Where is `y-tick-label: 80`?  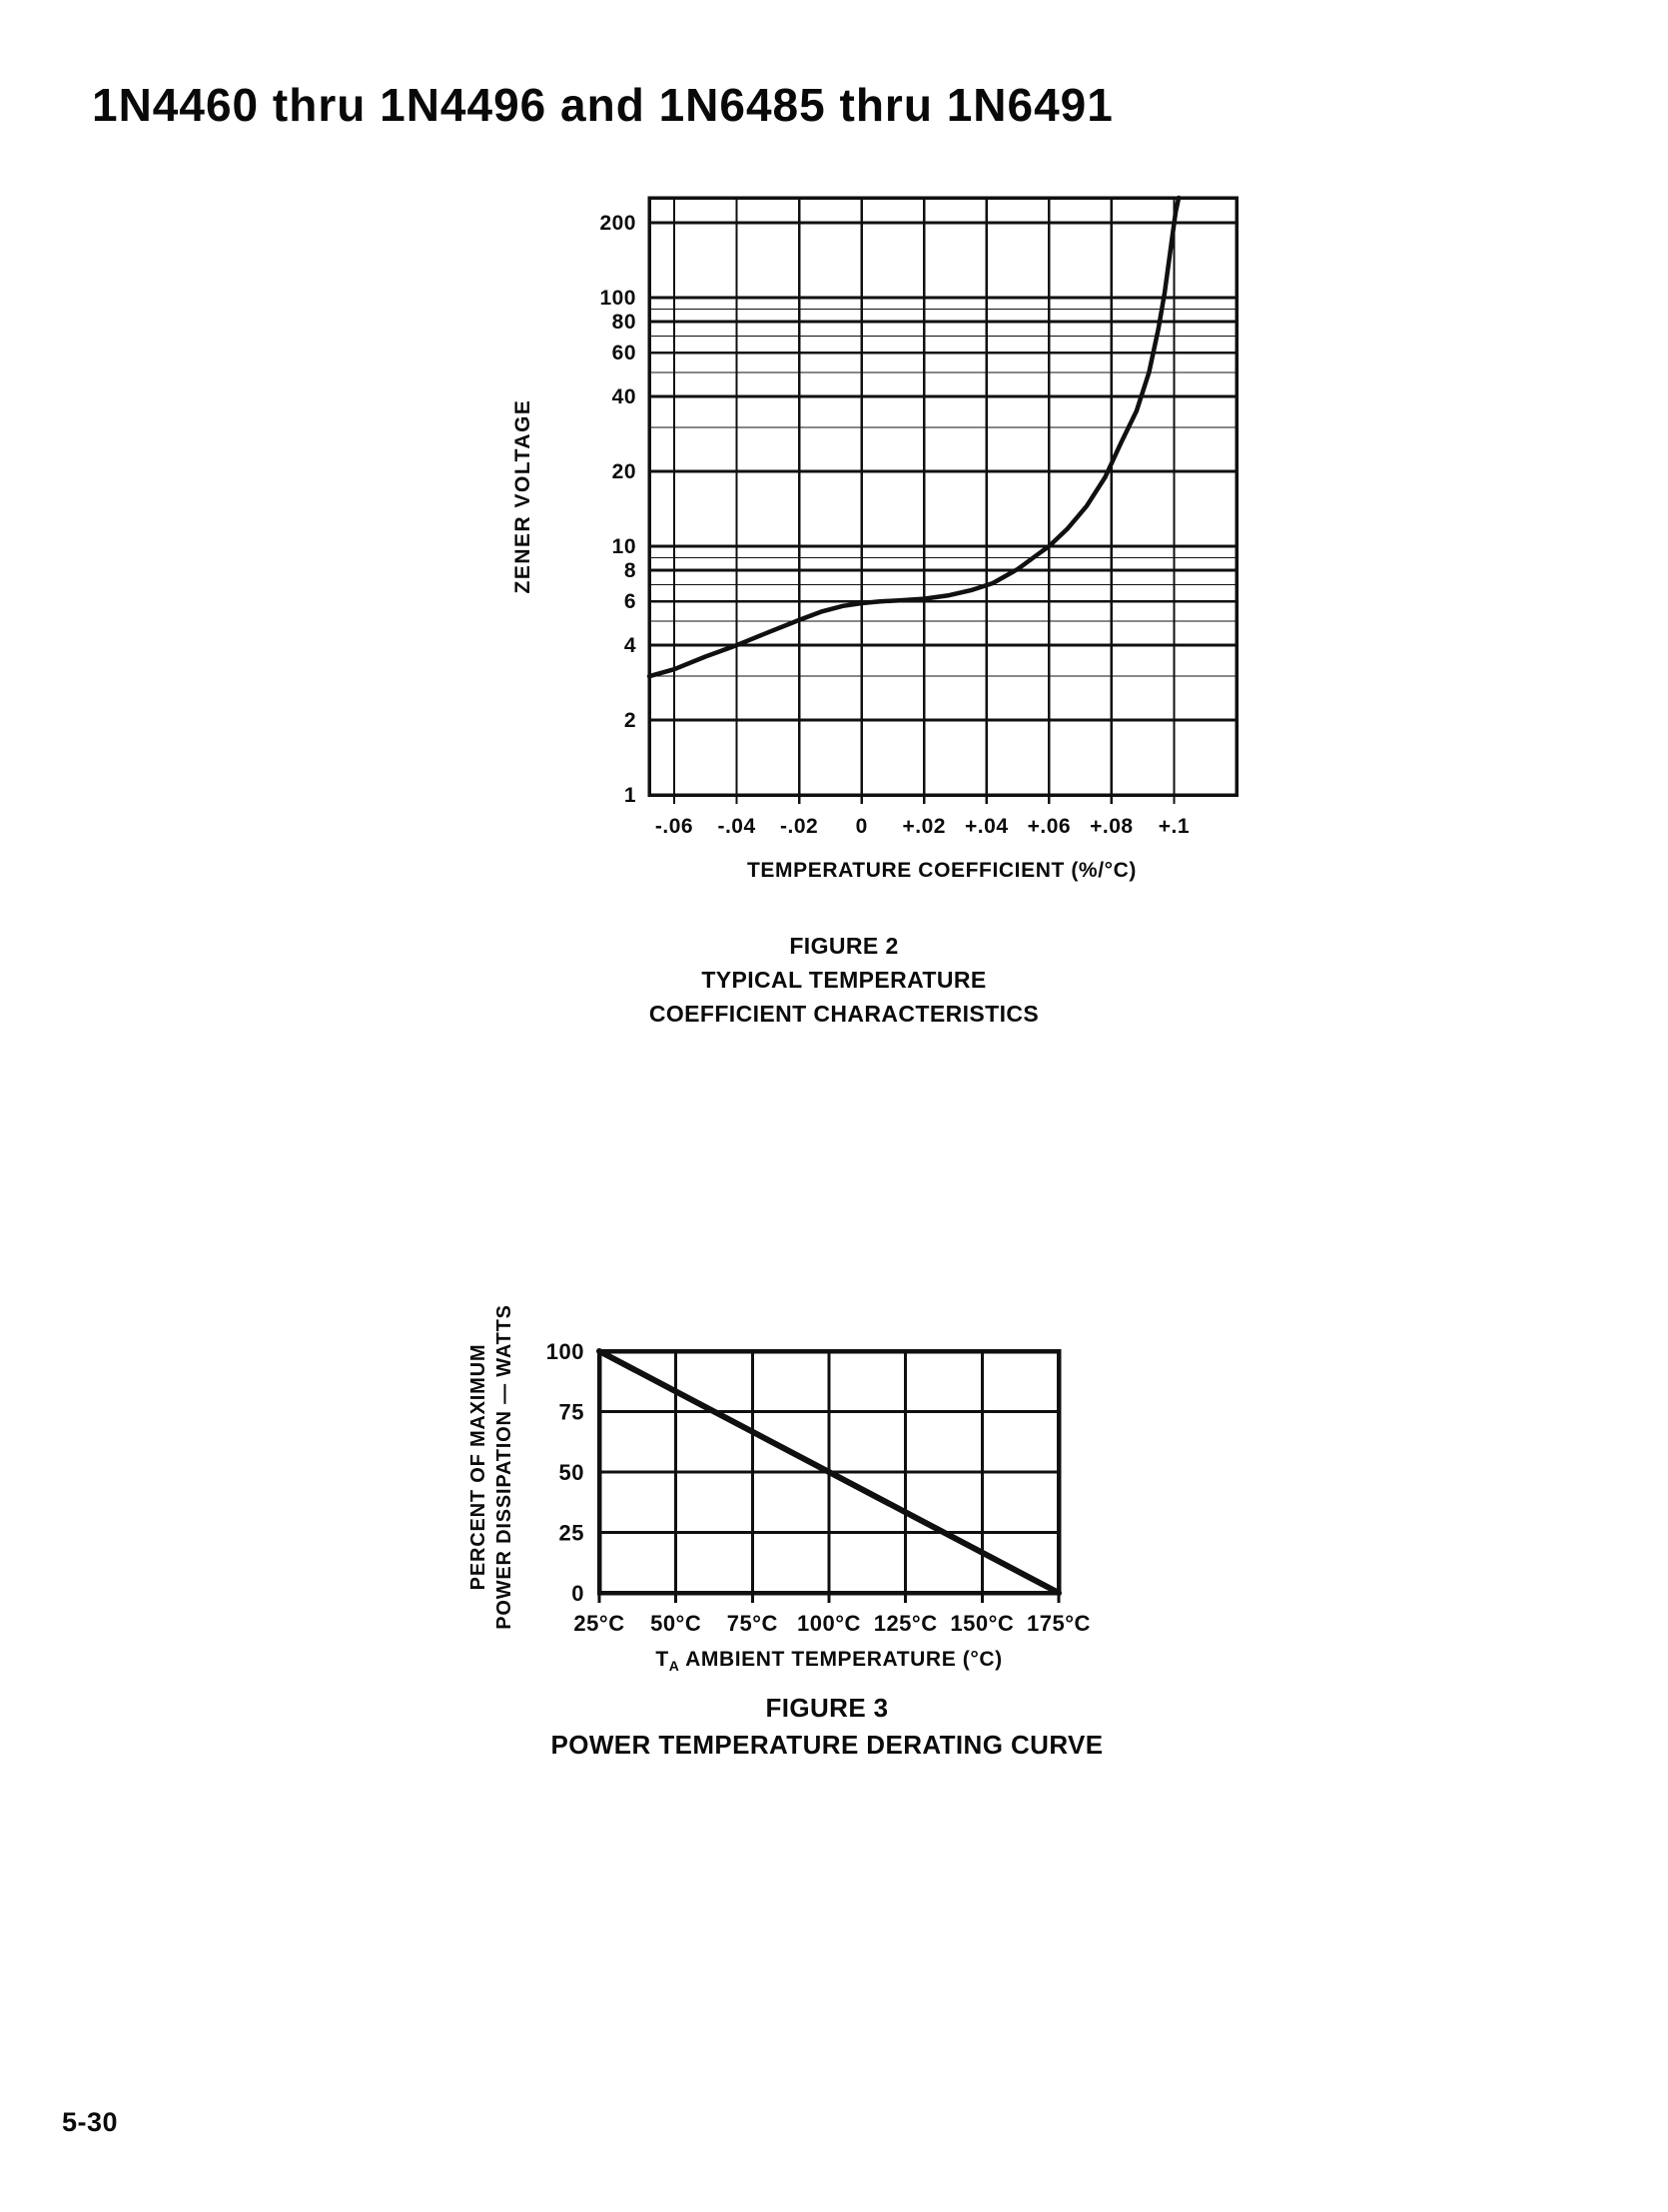
y-tick-label: 80 is located at coordinates (624, 322).